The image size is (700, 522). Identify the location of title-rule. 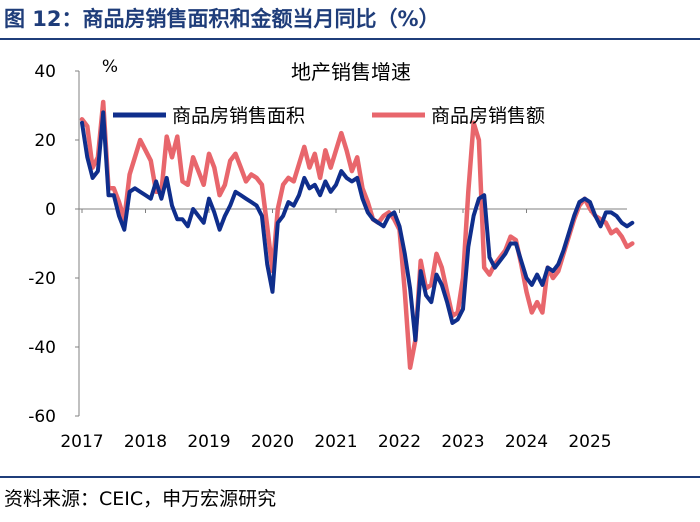
(350, 39).